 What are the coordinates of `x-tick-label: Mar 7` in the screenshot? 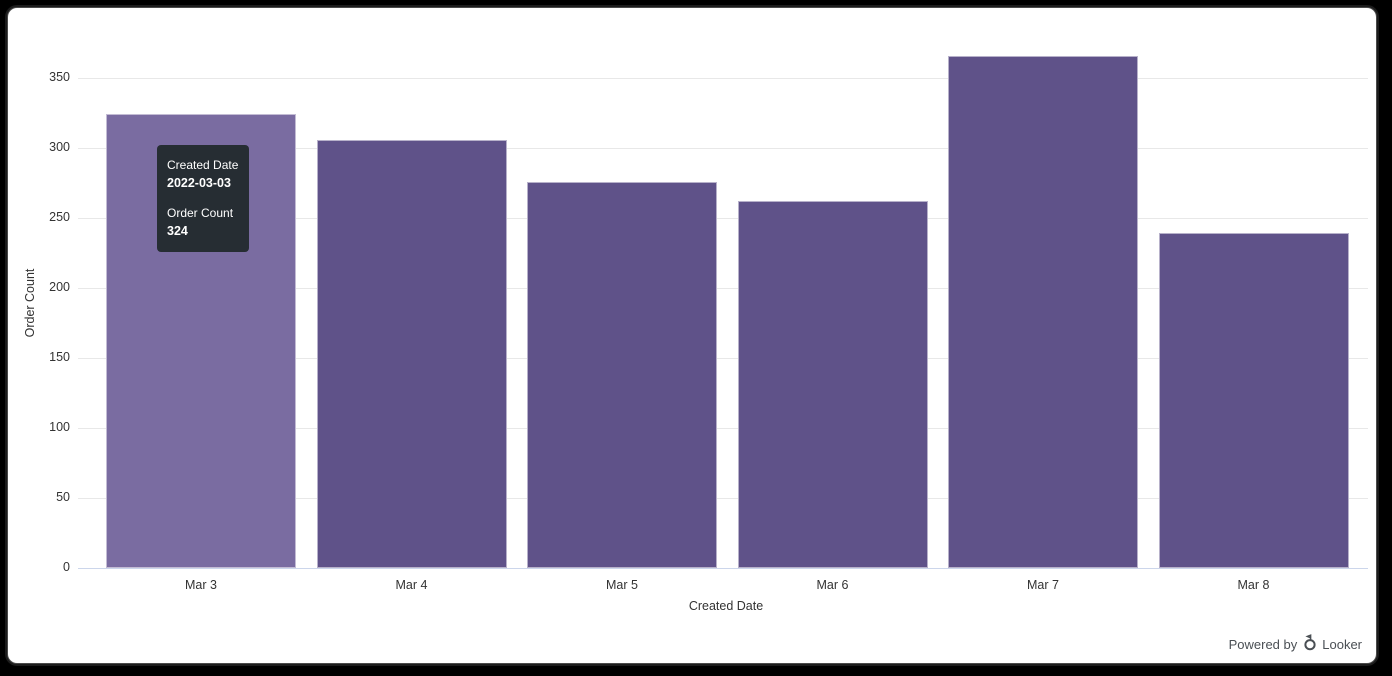 It's located at (1043, 585).